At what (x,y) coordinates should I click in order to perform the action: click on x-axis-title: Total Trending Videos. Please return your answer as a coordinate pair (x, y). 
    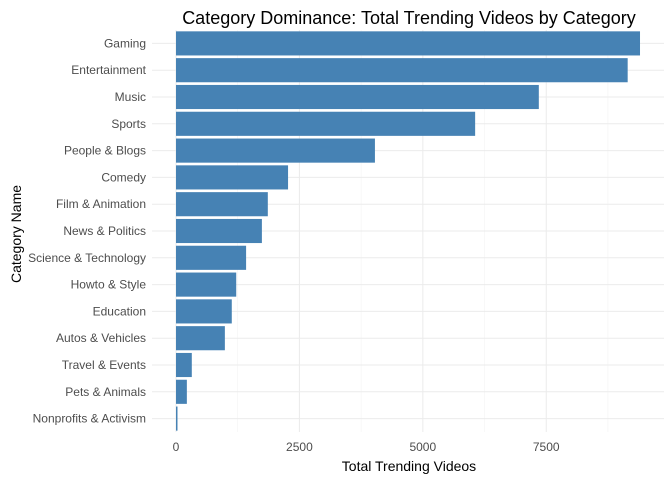
    Looking at the image, I should click on (409, 466).